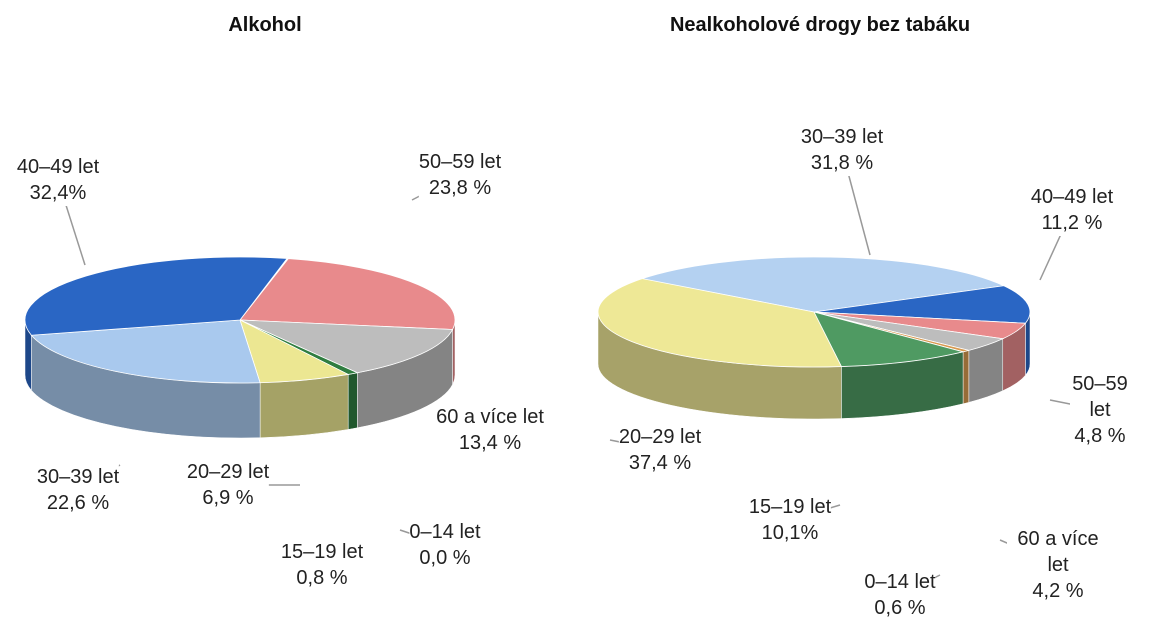 The image size is (1160, 624). What do you see at coordinates (900, 595) in the screenshot?
I see `slice-label: 0–14 let 0,6 %` at bounding box center [900, 595].